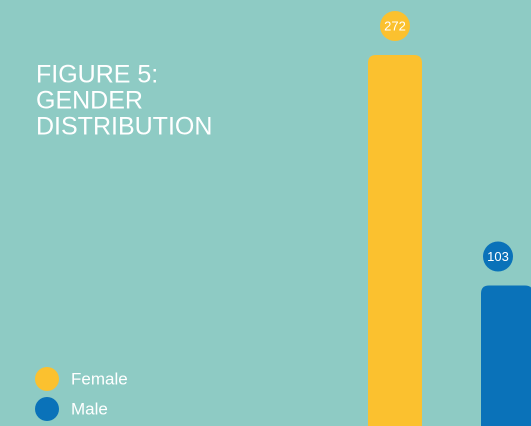 The width and height of the screenshot is (531, 426). I want to click on value-label: 103, so click(498, 256).